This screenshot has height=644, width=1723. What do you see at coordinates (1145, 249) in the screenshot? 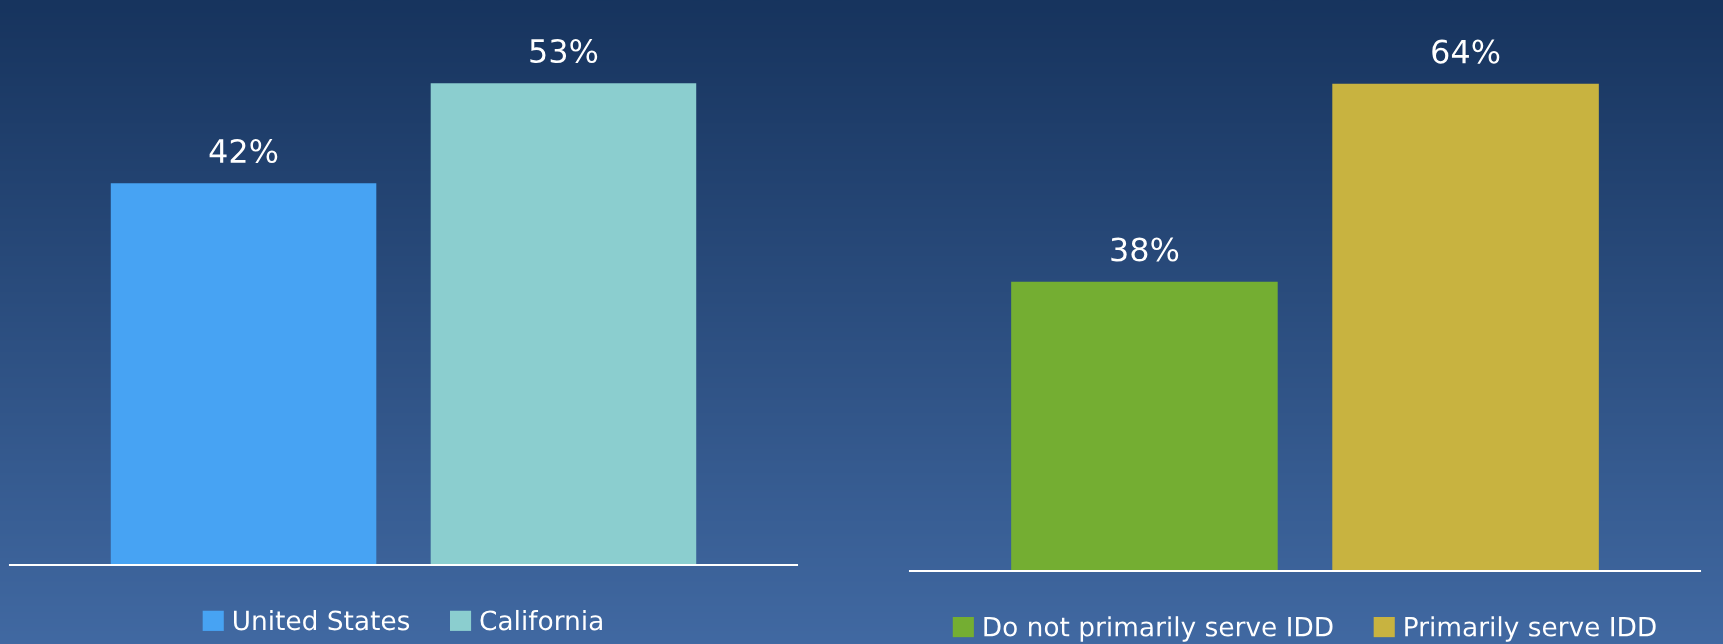
I see `data-label: 38%` at bounding box center [1145, 249].